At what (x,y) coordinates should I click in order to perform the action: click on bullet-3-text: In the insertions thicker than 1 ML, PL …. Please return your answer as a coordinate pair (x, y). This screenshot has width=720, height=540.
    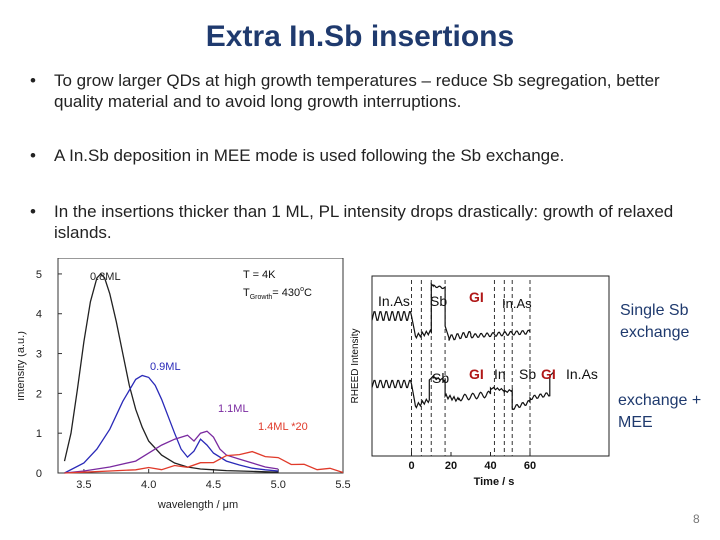
    Looking at the image, I should click on (364, 222).